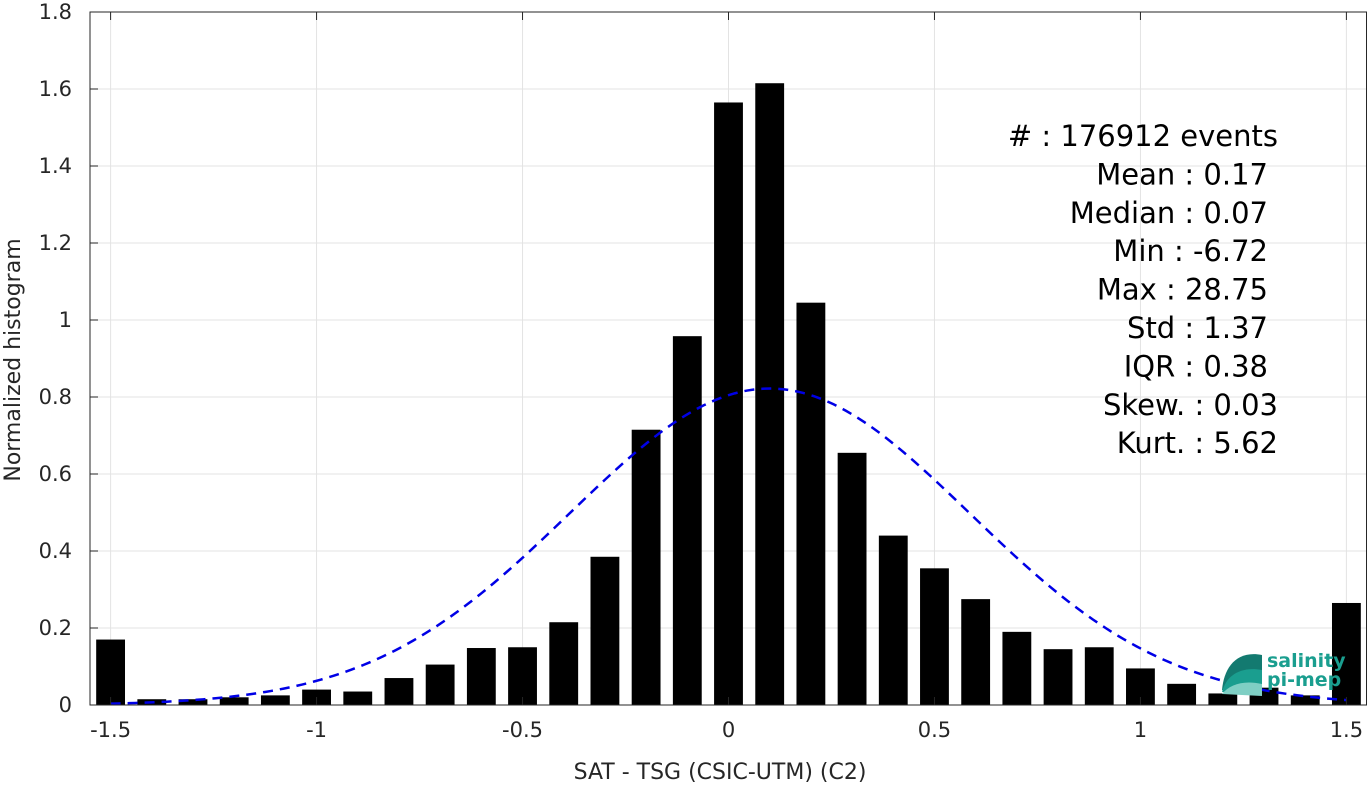 The width and height of the screenshot is (1367, 789). I want to click on stat-line-3: Min : -6.72, so click(1190, 251).